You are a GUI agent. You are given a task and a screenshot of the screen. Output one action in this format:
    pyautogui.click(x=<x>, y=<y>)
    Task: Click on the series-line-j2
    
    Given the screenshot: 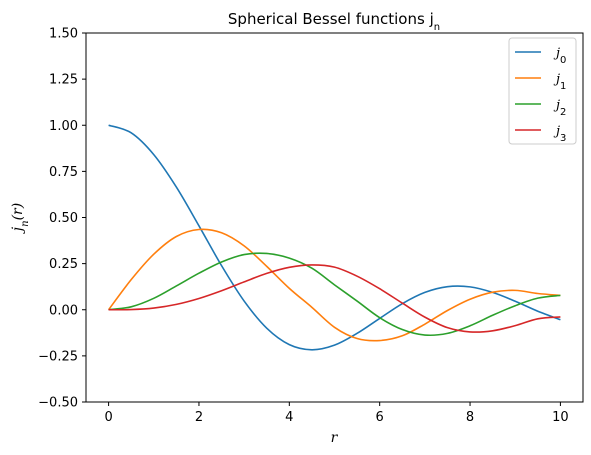 What is the action you would take?
    pyautogui.click(x=334, y=294)
    